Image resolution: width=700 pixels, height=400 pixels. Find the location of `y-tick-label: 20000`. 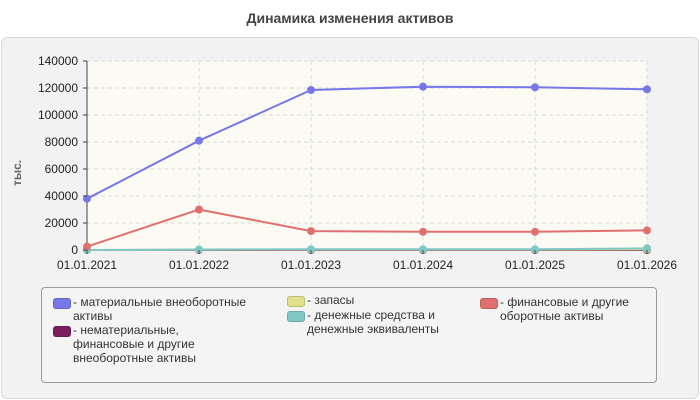

y-tick-label: 20000 is located at coordinates (62, 223).